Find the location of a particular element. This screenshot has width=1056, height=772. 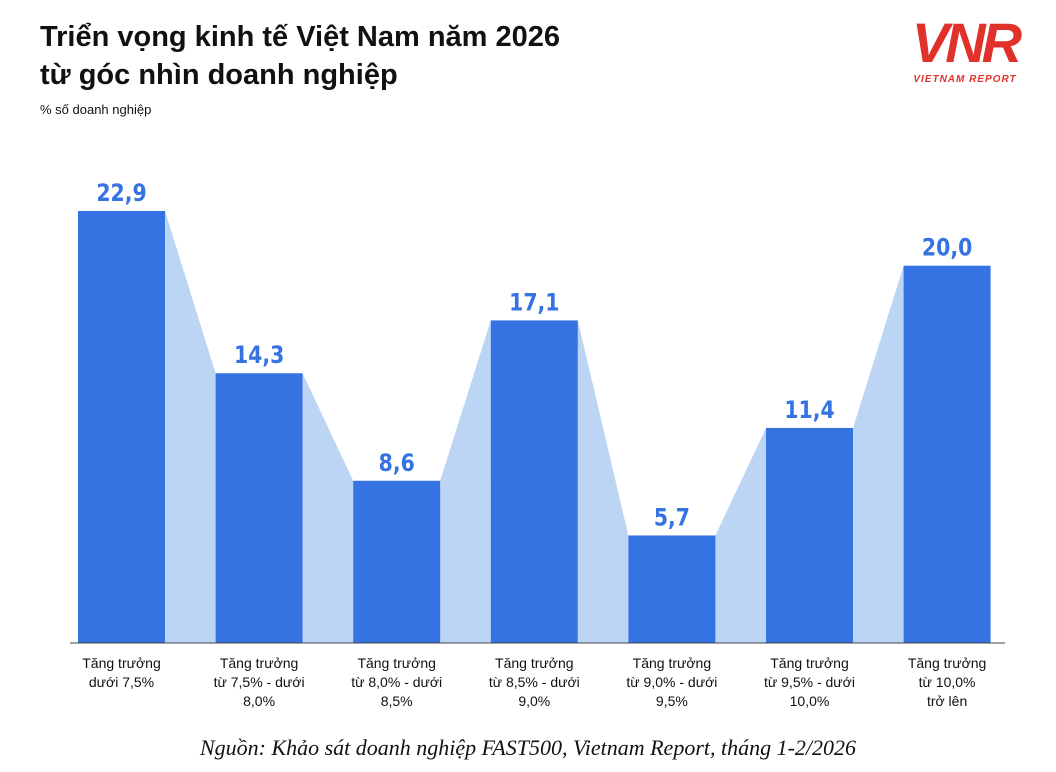

logo: VNR VIETNAM REPORT is located at coordinates (965, 48).